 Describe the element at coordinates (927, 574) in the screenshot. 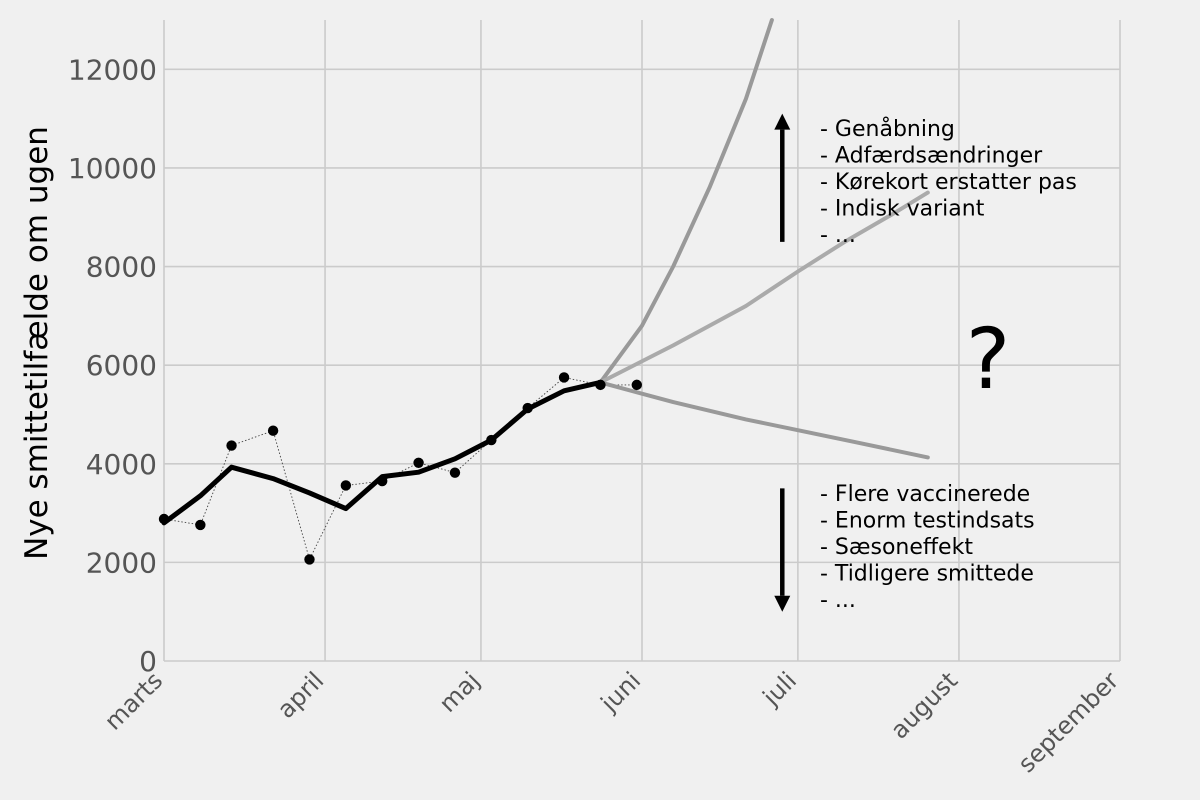

I see `annotation-line: - Tidligere smittede` at that location.